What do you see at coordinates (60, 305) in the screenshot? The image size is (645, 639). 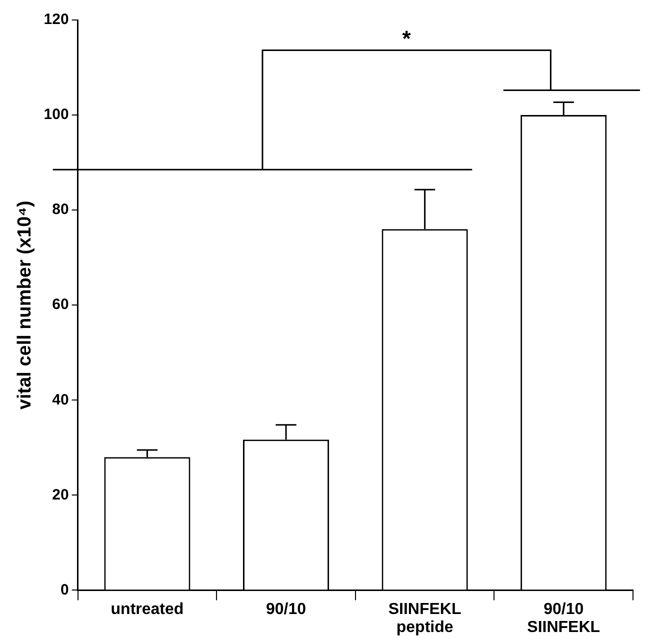 I see `y-tick-label: 60` at bounding box center [60, 305].